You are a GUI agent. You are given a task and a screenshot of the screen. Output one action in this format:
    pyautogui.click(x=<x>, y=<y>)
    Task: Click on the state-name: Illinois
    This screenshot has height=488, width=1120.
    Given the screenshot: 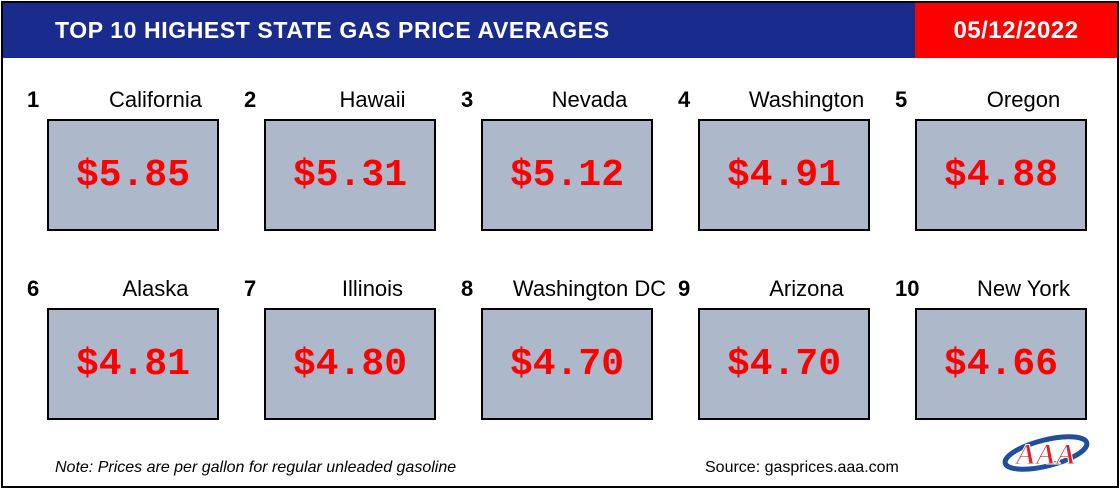 What is the action you would take?
    pyautogui.click(x=372, y=288)
    